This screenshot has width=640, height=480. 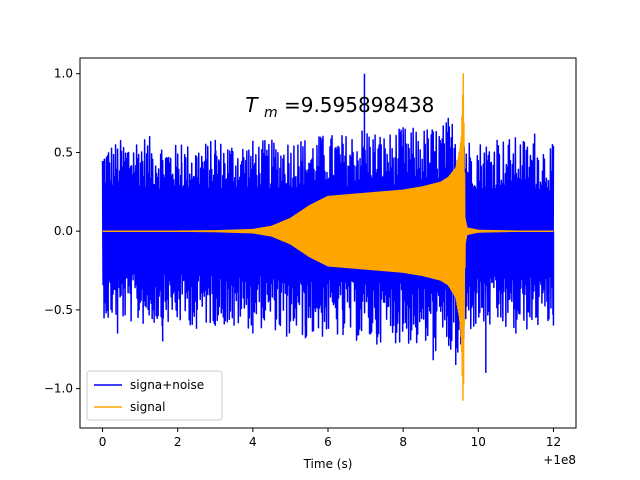 What do you see at coordinates (253, 442) in the screenshot?
I see `x-tick-label: 4` at bounding box center [253, 442].